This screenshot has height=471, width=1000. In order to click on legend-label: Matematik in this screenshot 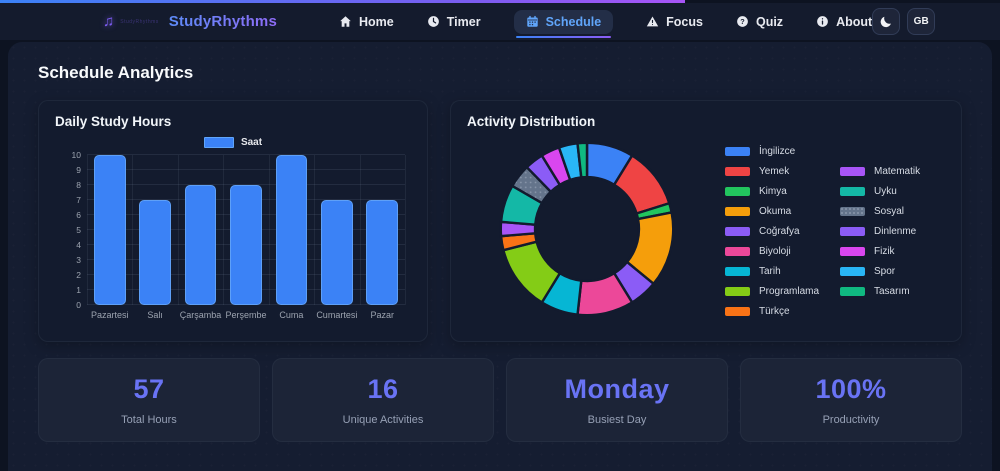, I will do `click(897, 171)`.